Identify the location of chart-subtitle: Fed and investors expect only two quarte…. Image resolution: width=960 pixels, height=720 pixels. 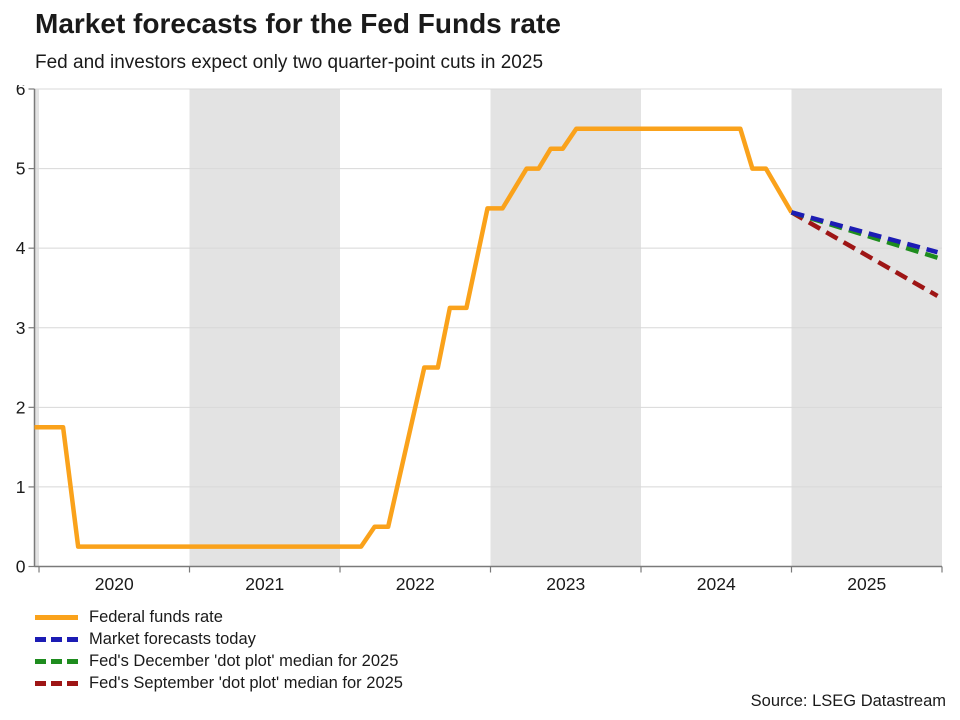
(289, 62).